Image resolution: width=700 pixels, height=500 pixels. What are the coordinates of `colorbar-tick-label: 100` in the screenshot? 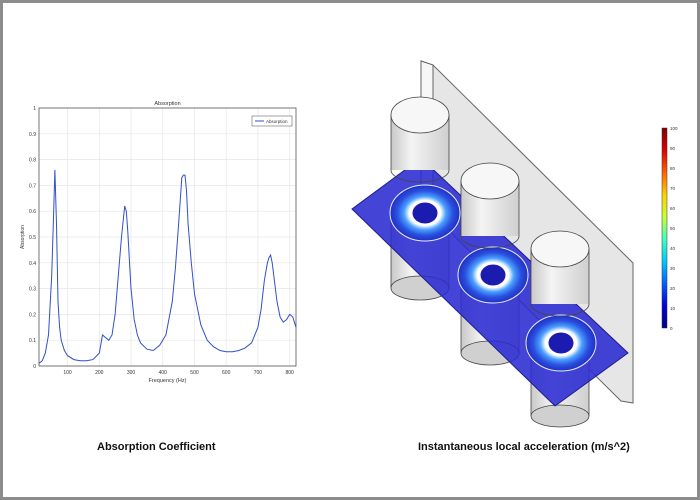 It's located at (674, 128).